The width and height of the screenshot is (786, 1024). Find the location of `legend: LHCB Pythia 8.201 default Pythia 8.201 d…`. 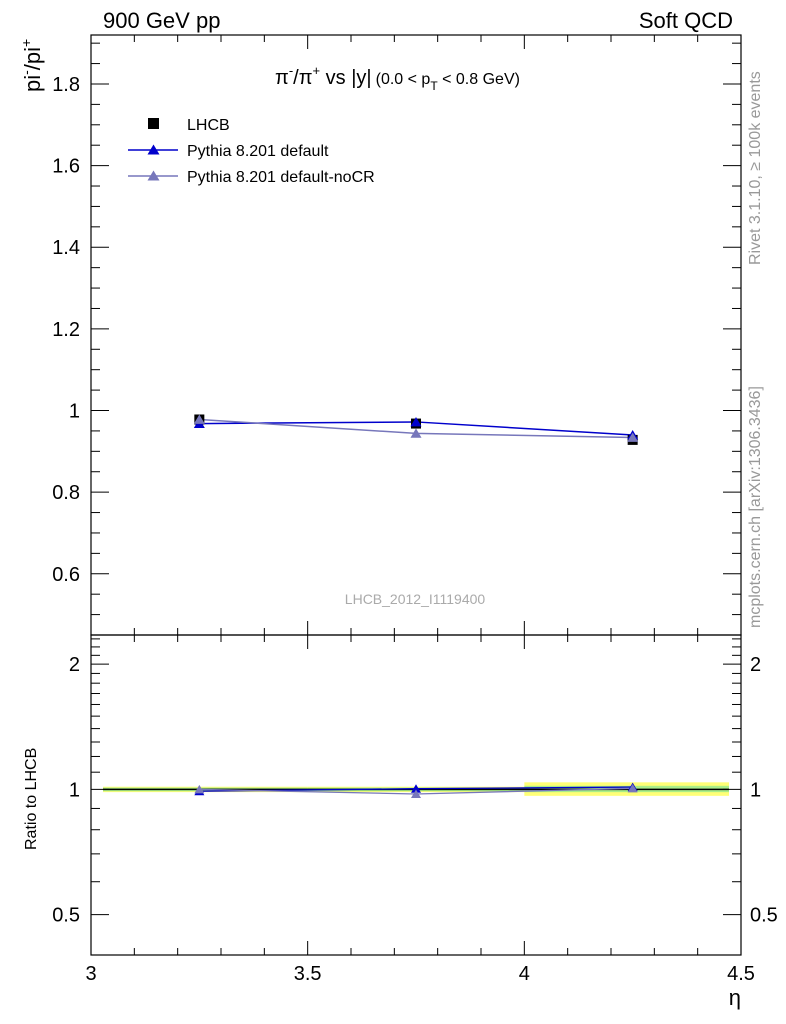

legend: LHCB Pythia 8.201 default Pythia 8.201 d… is located at coordinates (251, 151).